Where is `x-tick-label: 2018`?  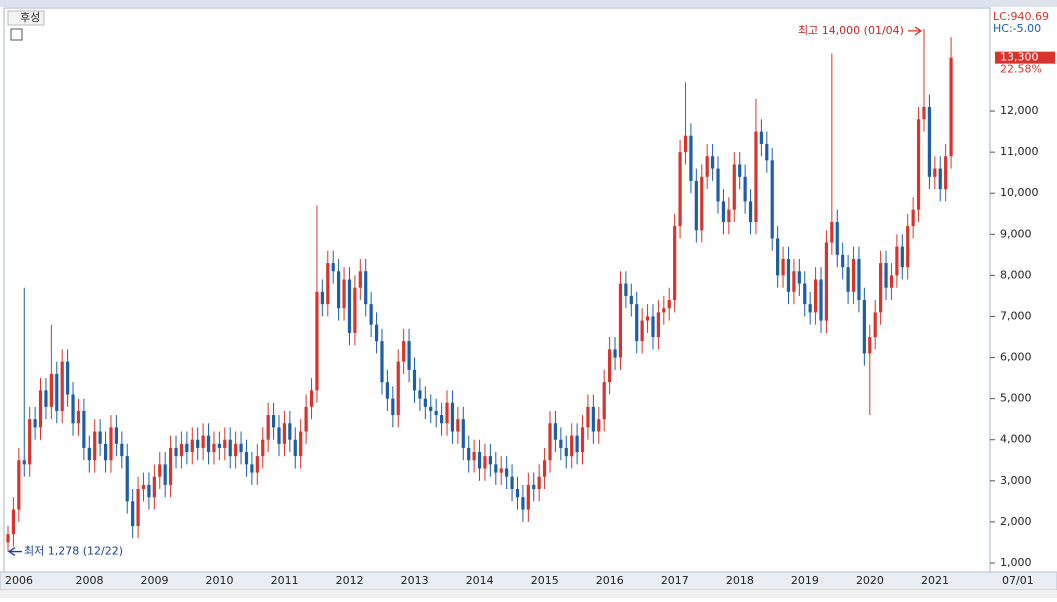
x-tick-label: 2018 is located at coordinates (740, 580).